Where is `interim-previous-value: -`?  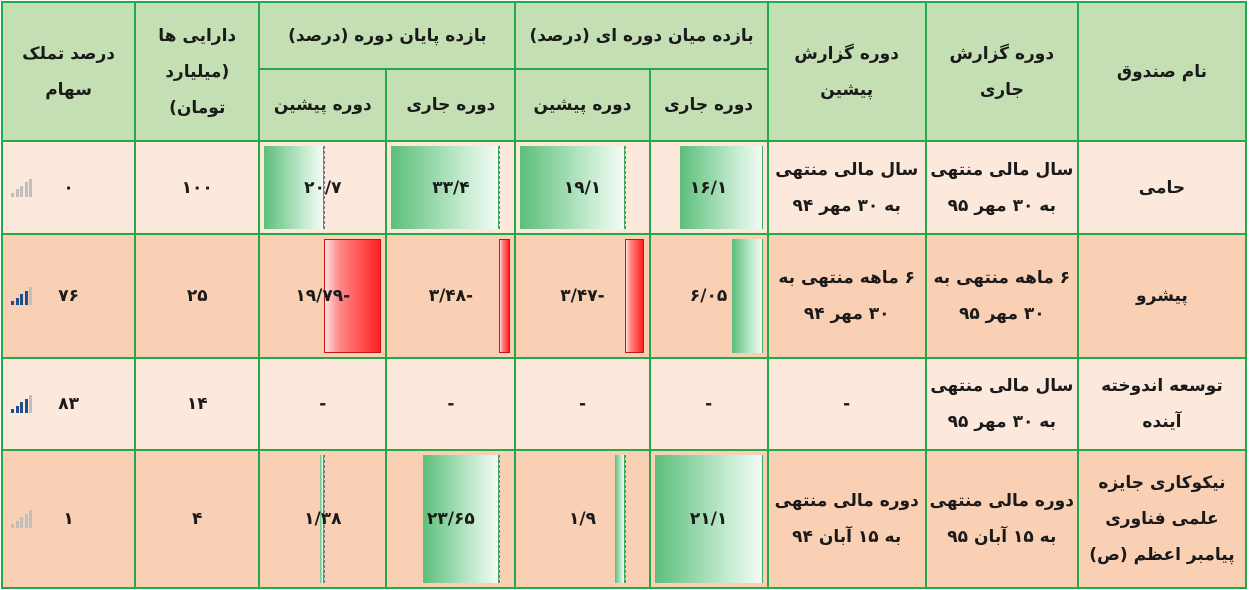
interim-previous-value: - is located at coordinates (582, 404).